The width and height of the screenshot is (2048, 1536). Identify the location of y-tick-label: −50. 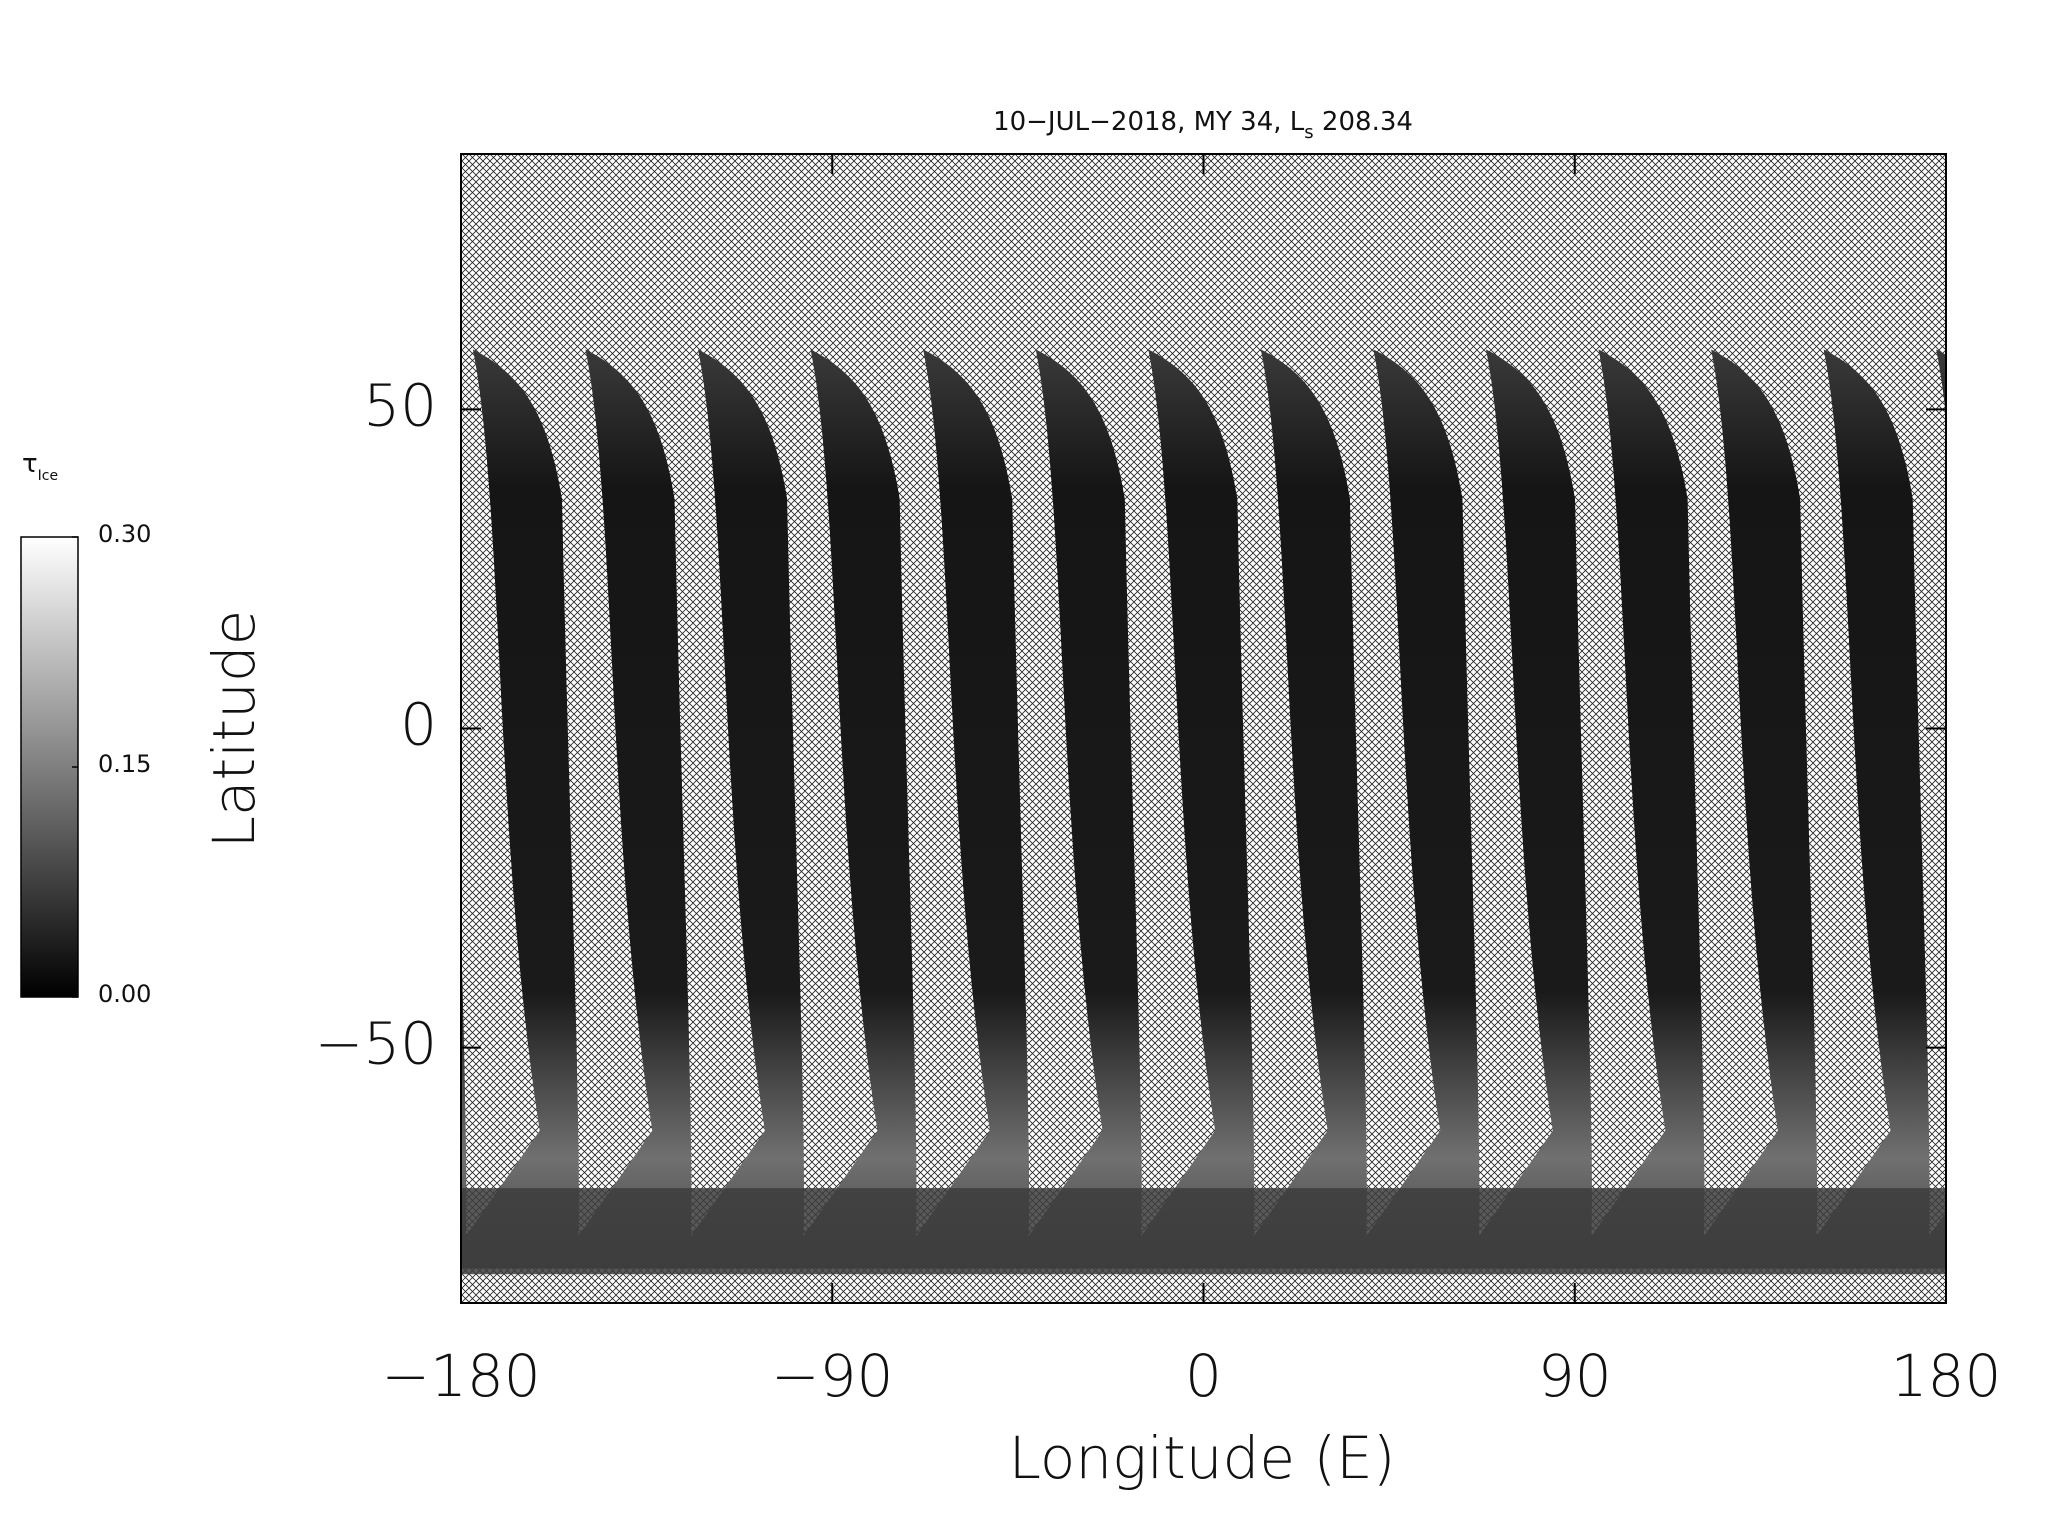
(376, 1044).